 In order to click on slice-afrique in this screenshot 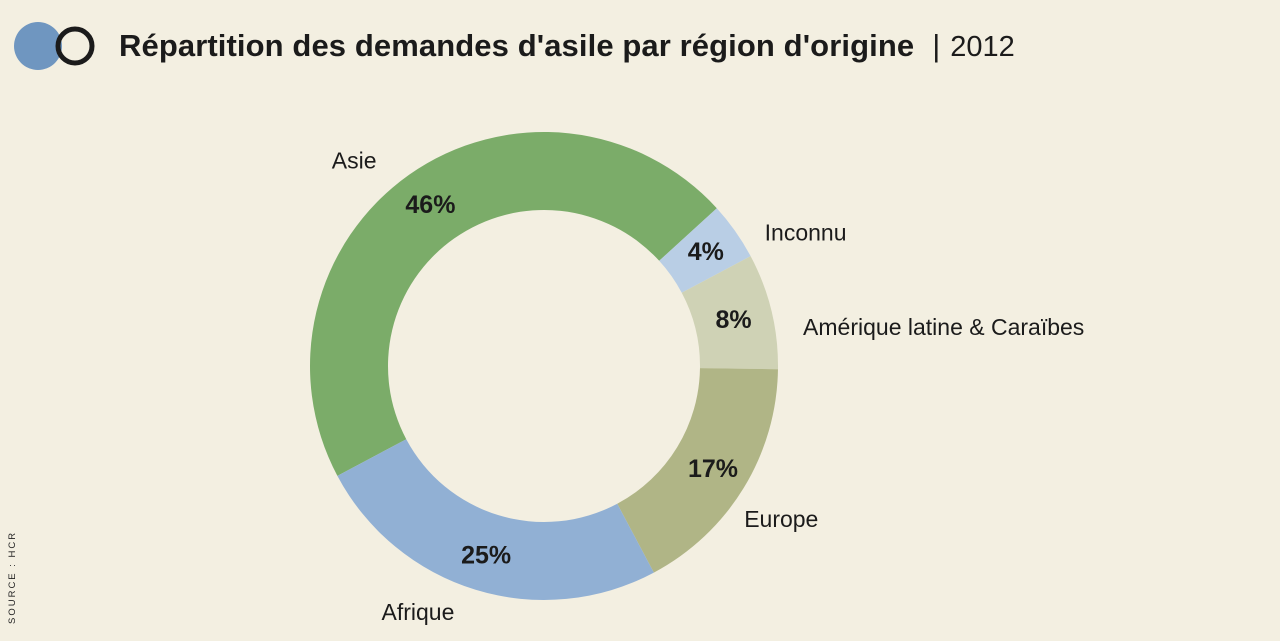, I will do `click(495, 519)`.